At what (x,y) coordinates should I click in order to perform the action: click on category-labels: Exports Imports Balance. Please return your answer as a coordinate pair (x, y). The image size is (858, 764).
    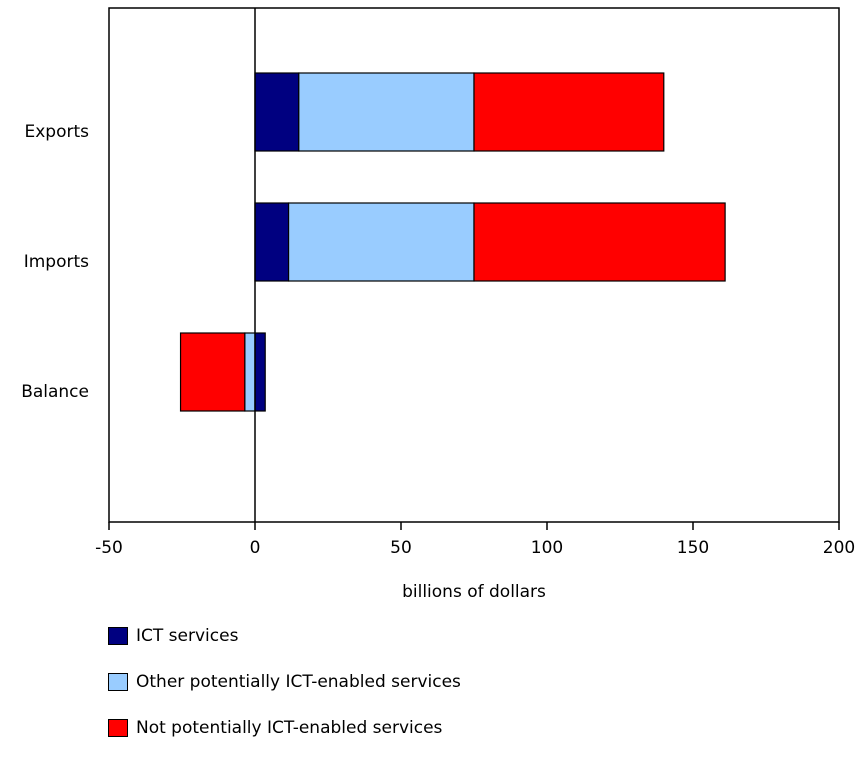
    Looking at the image, I should click on (55, 262).